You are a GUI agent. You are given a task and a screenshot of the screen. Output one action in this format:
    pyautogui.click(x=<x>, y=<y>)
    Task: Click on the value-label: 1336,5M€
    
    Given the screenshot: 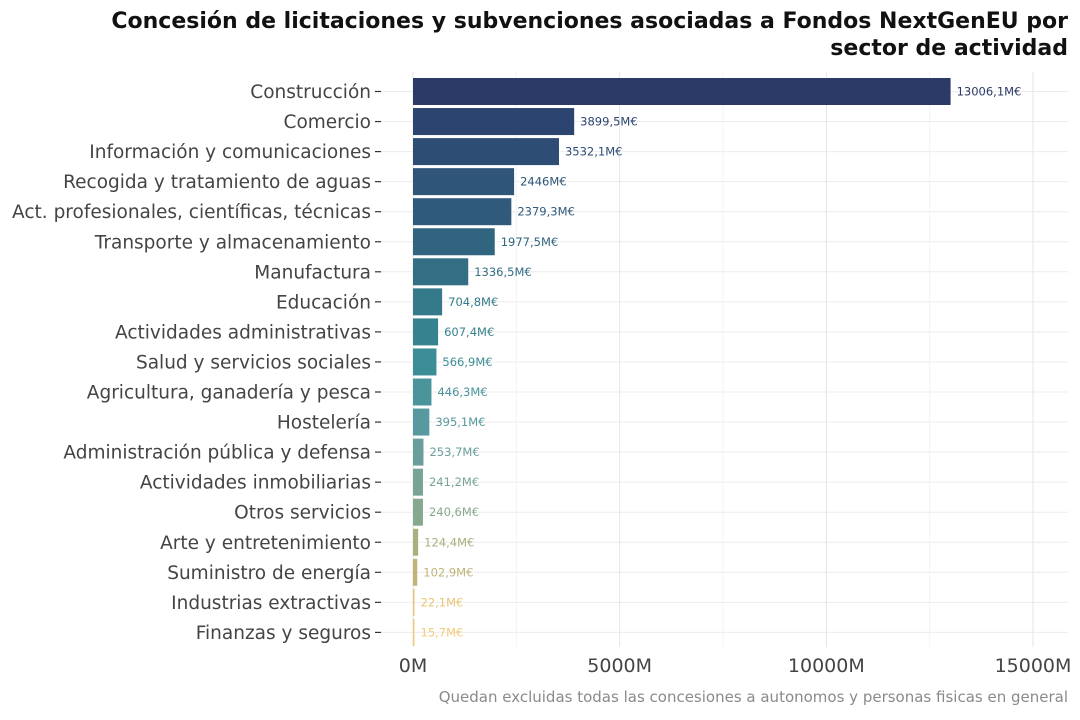 What is the action you would take?
    pyautogui.click(x=502, y=272)
    